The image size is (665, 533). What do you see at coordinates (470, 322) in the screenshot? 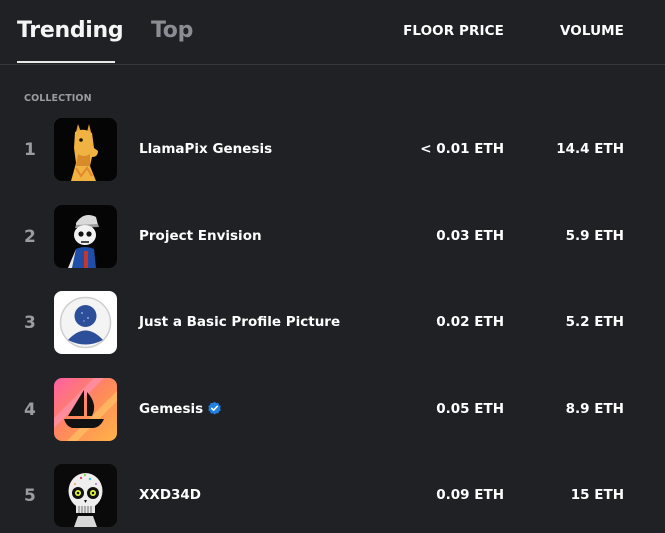
I see `floor-price: 0.02 ETH` at bounding box center [470, 322].